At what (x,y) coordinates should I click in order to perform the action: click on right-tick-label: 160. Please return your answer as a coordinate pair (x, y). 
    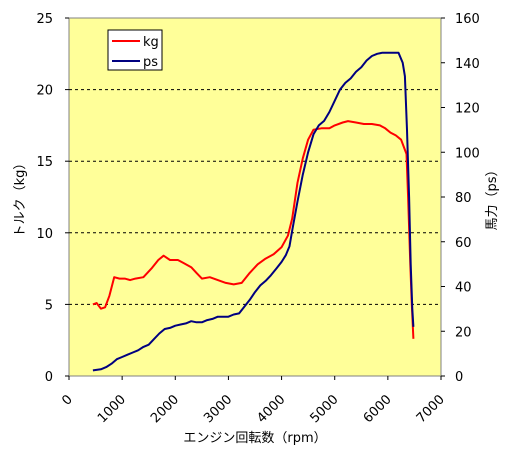
    Looking at the image, I should click on (467, 19).